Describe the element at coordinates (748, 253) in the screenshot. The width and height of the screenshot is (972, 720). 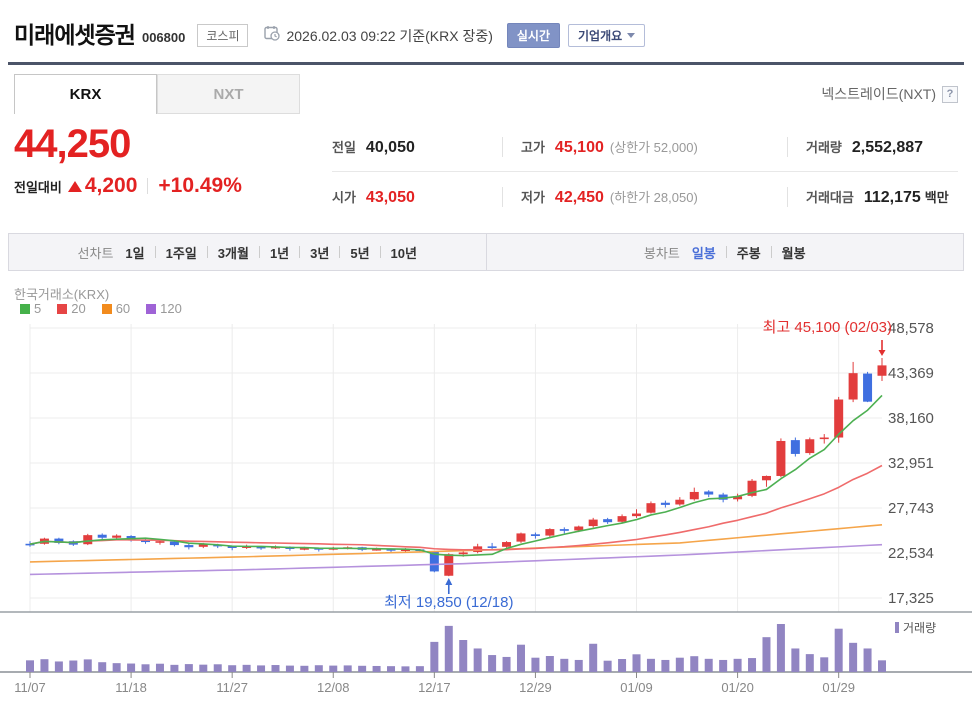
I see `period-weekly: 주봉` at that location.